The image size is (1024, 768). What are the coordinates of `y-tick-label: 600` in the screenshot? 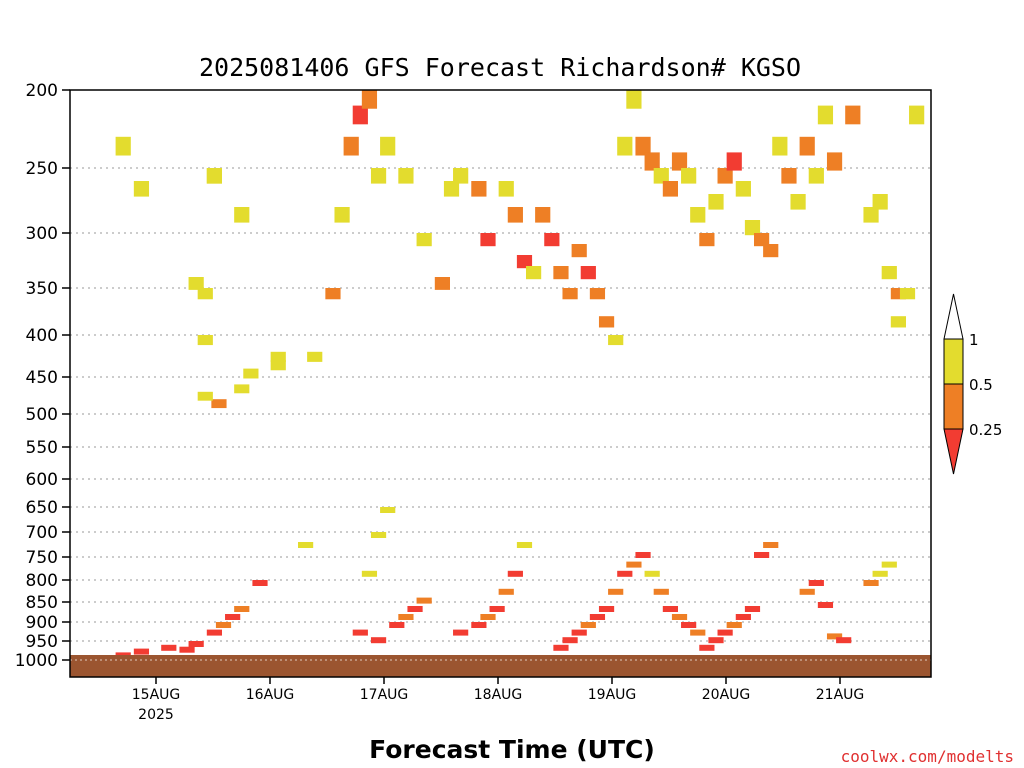 It's located at (42, 480).